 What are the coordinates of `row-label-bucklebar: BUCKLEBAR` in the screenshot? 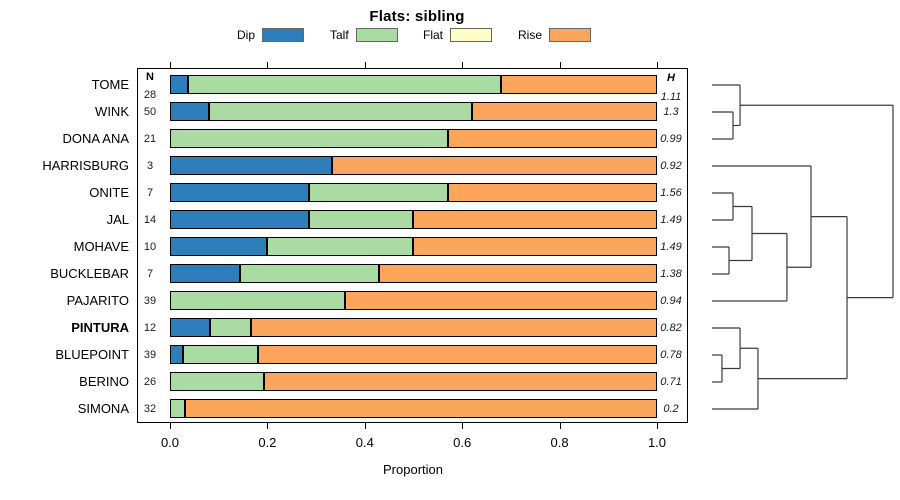 It's located at (89, 273).